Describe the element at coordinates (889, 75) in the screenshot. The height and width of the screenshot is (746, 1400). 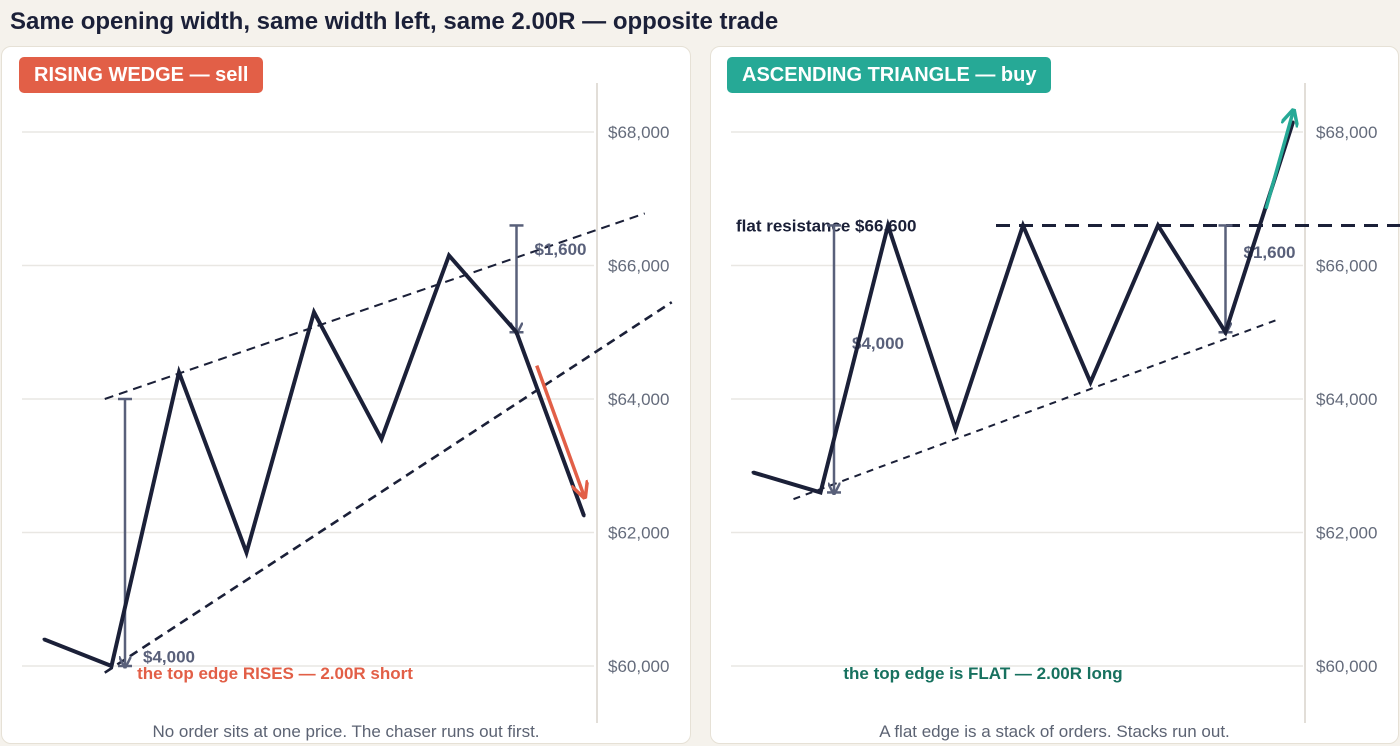
I see `panel-badge-buy: ASCENDING TRIANGLE — buy` at that location.